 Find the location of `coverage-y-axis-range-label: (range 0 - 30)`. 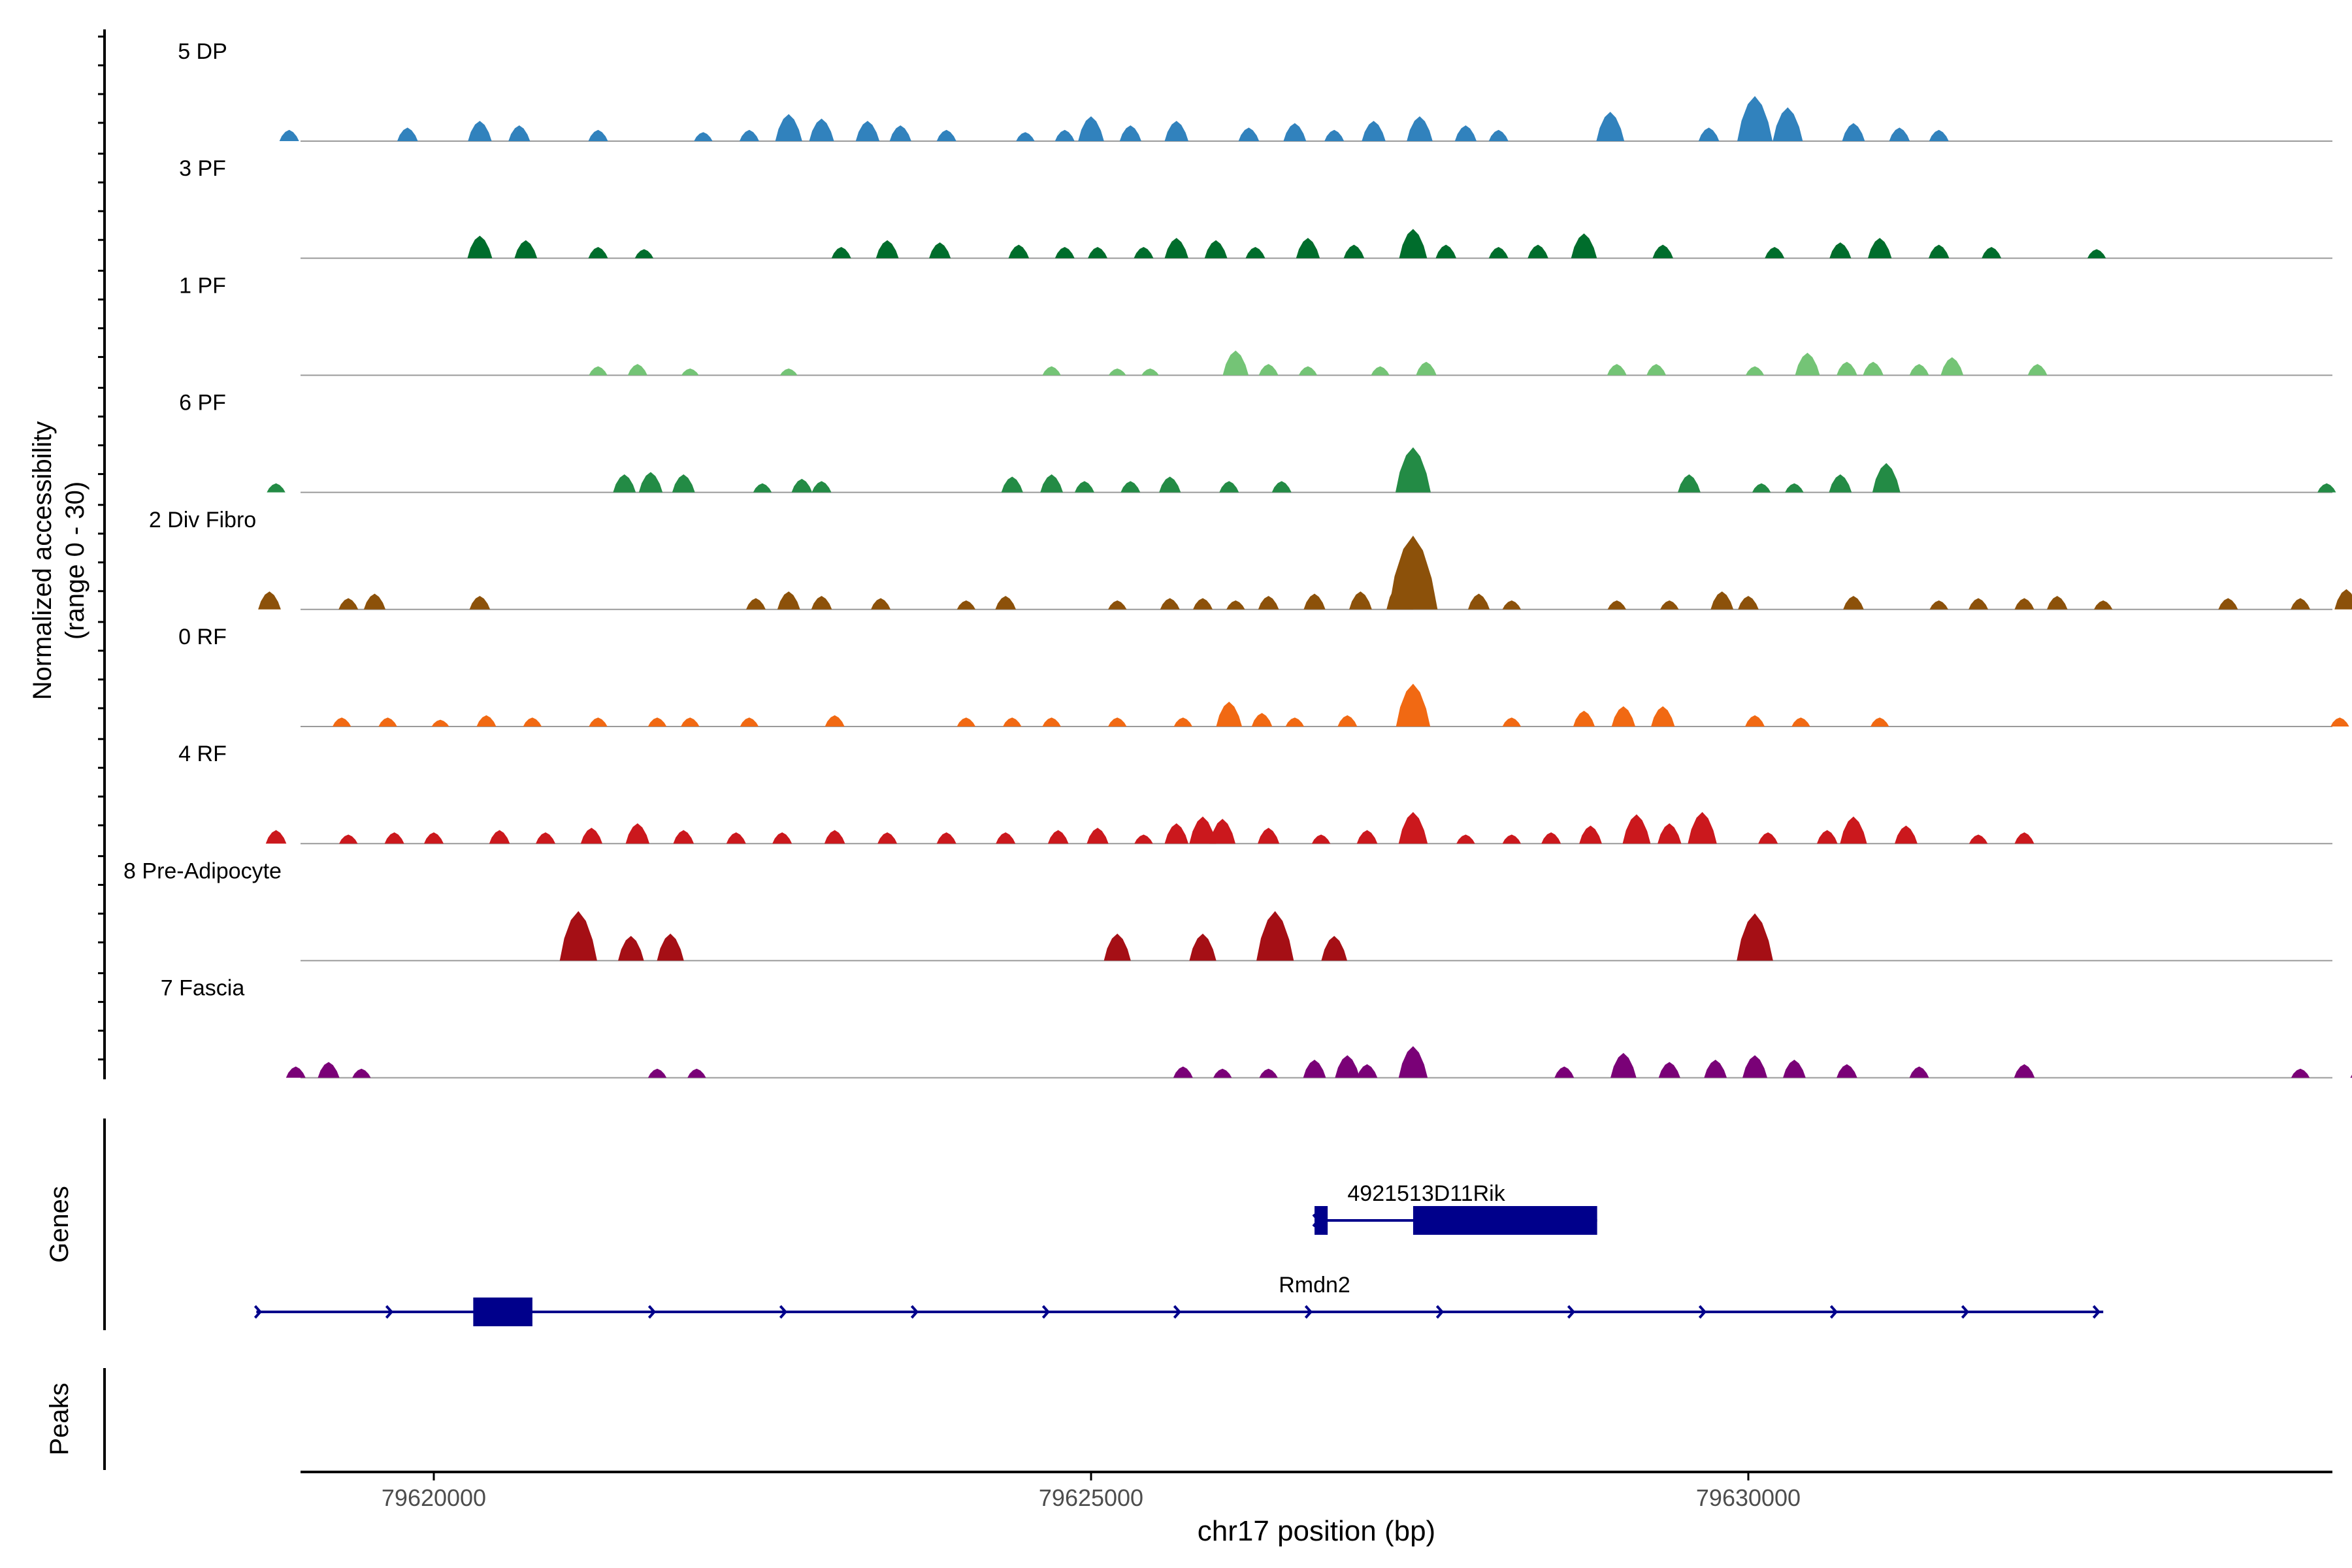

coverage-y-axis-range-label: (range 0 - 30) is located at coordinates (75, 561).